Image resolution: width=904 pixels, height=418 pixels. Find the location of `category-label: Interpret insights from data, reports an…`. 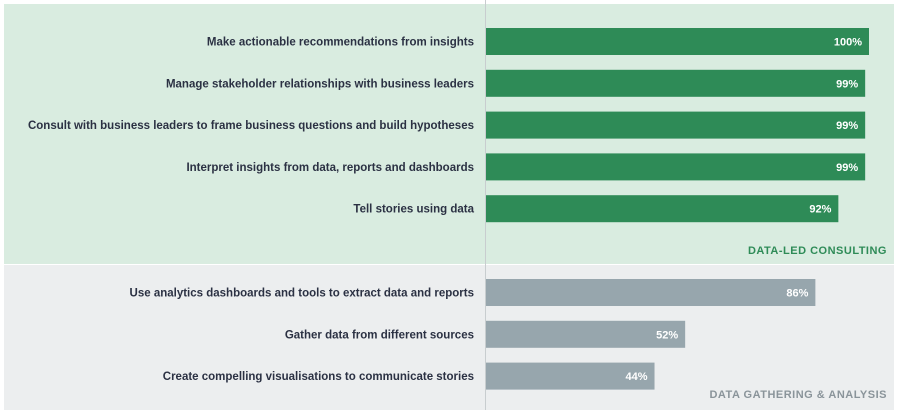

category-label: Interpret insights from data, reports an… is located at coordinates (330, 168).